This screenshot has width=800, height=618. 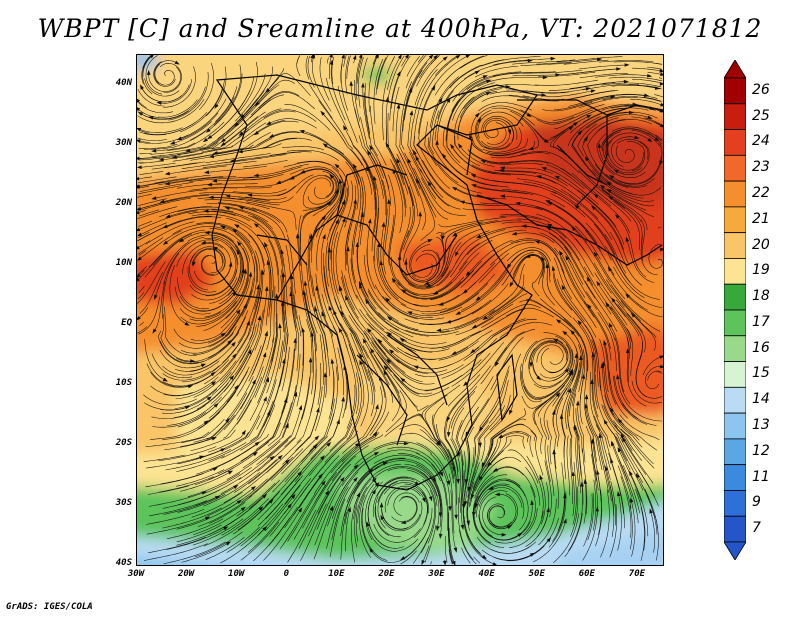 What do you see at coordinates (761, 218) in the screenshot?
I see `colorbar-label: 21` at bounding box center [761, 218].